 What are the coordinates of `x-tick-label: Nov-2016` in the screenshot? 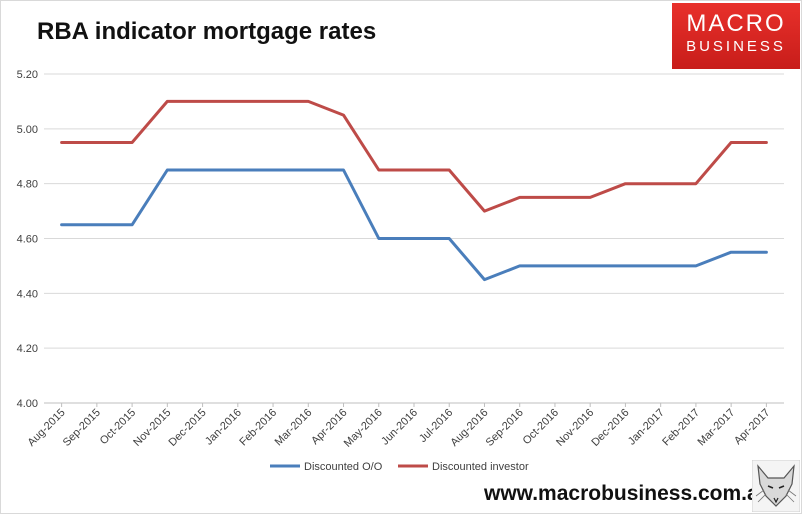 It's located at (575, 428).